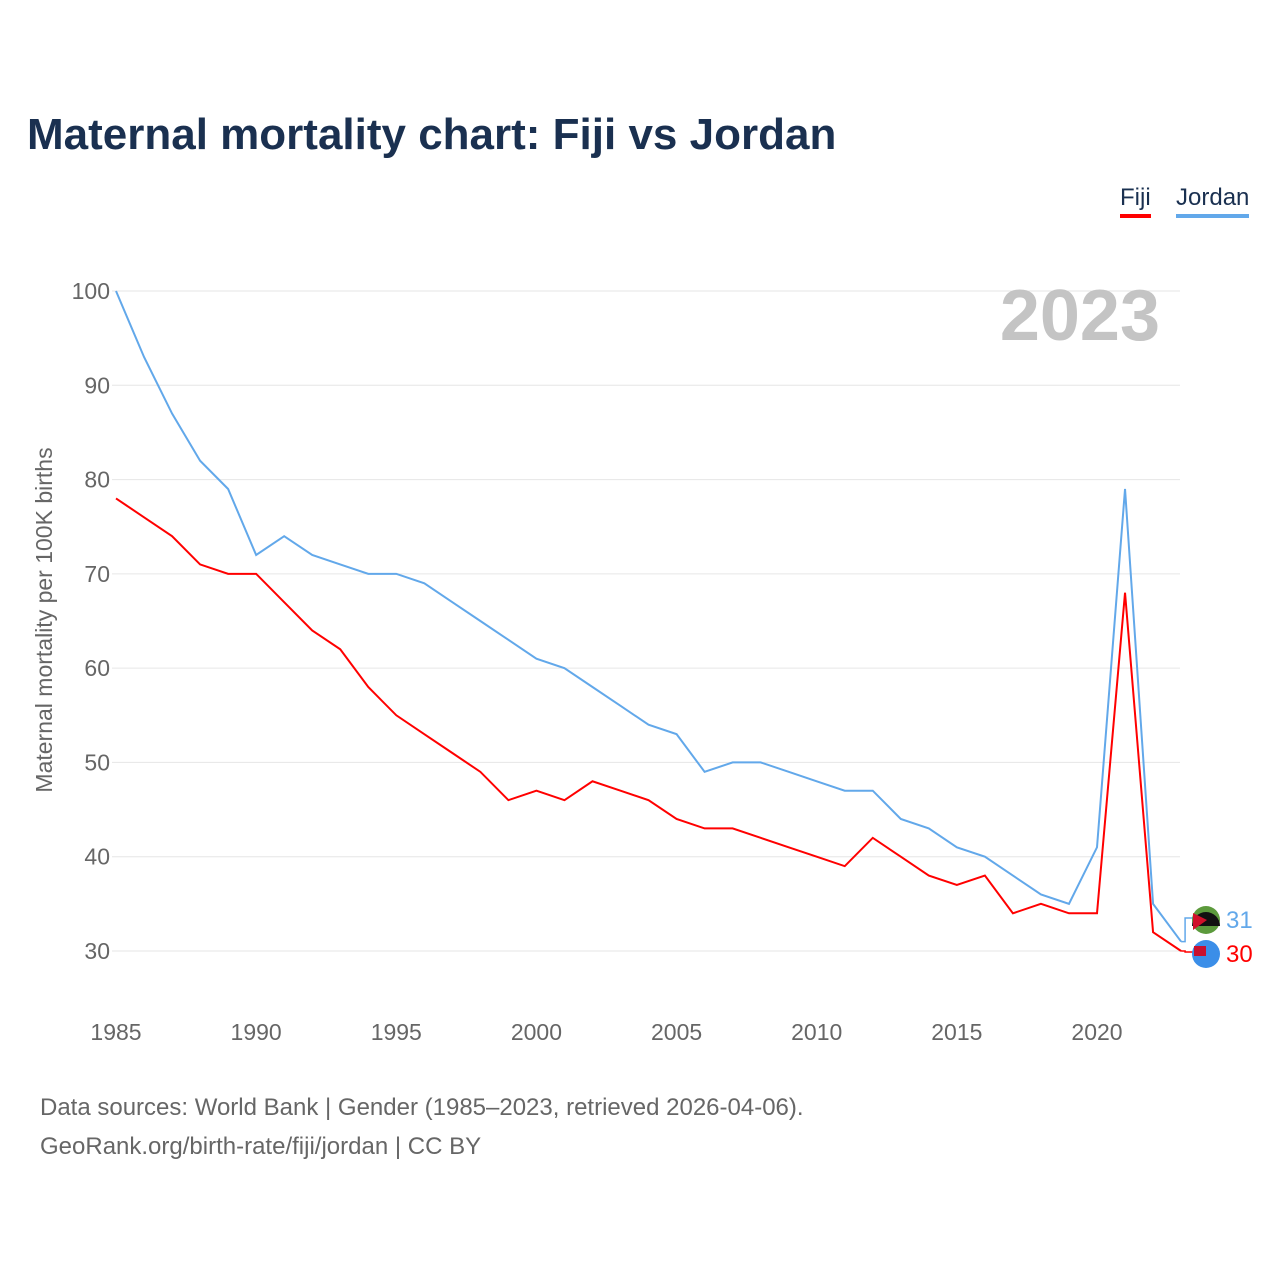 The height and width of the screenshot is (1280, 1280). Describe the element at coordinates (97, 668) in the screenshot. I see `y-tick-label: 60` at that location.